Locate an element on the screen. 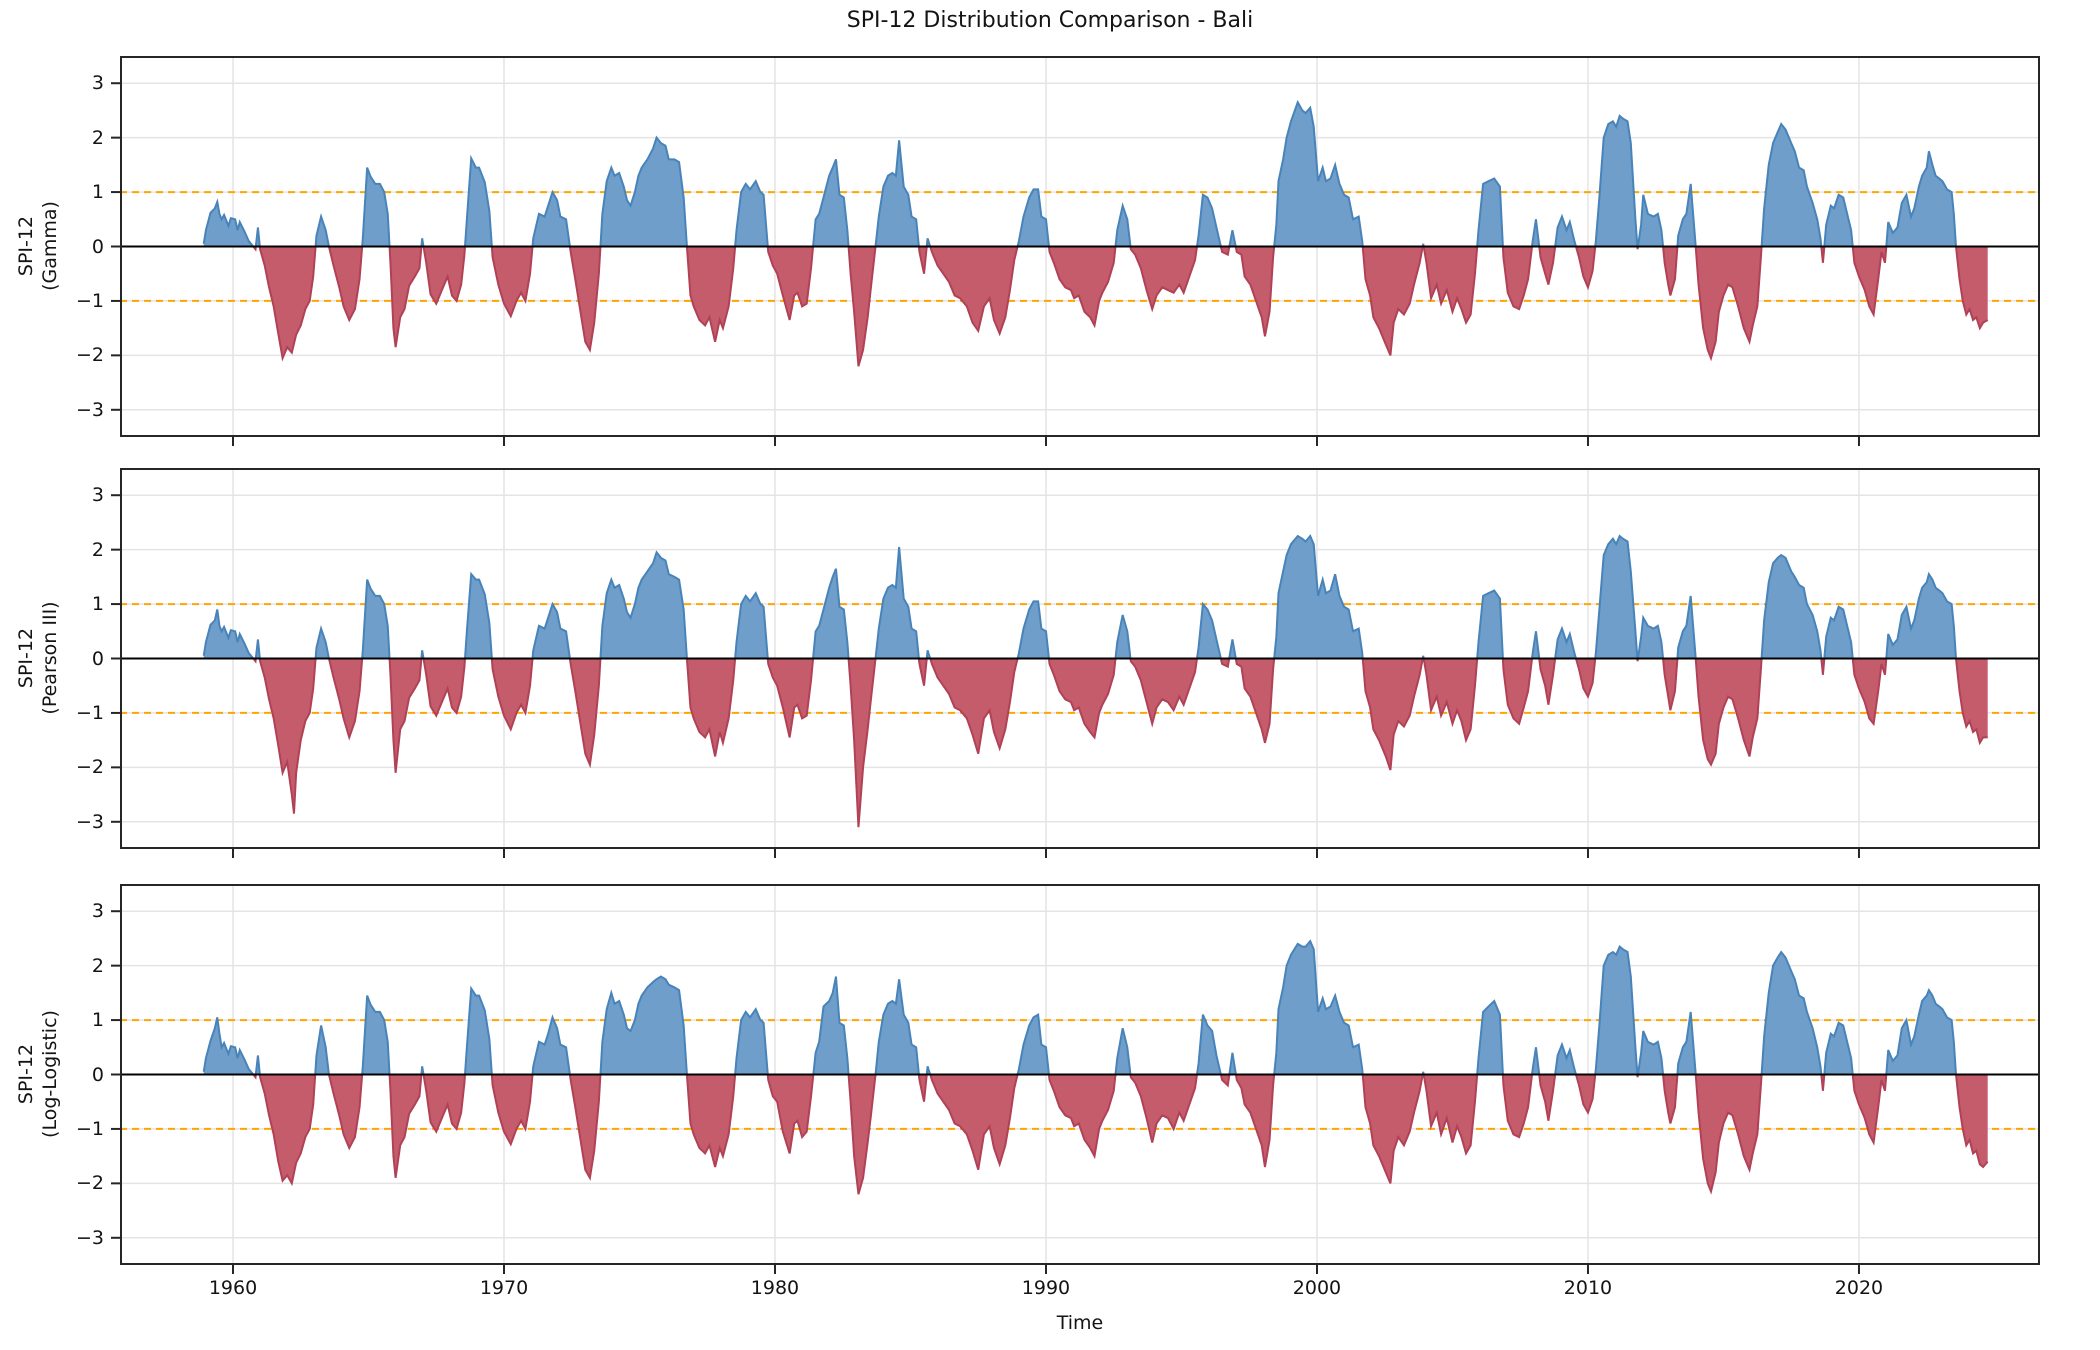 This screenshot has height=1350, width=2100. x-tick-label: 1970 is located at coordinates (504, 1288).